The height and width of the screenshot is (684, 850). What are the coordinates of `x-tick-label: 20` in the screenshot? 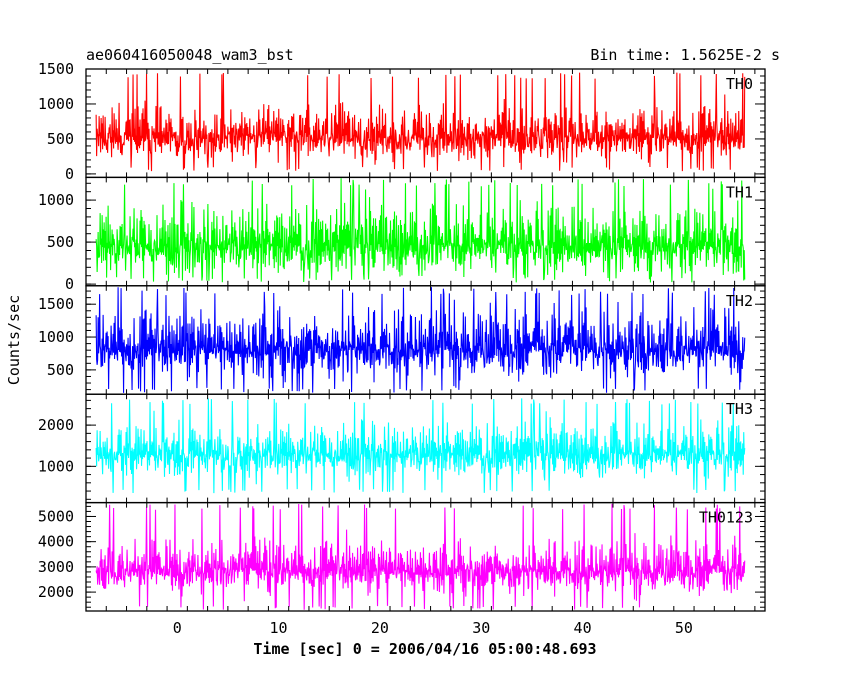 It's located at (380, 628).